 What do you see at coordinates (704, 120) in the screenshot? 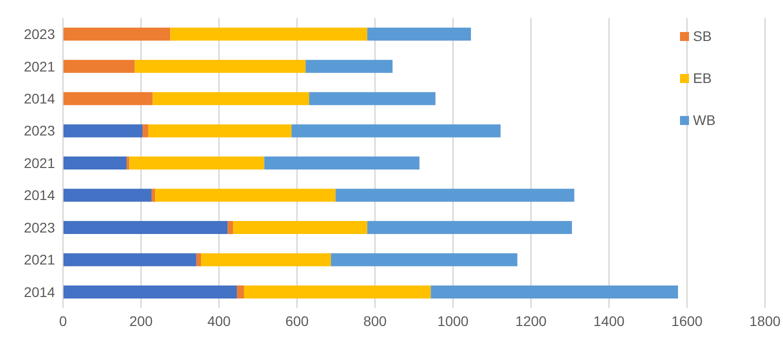
I see `legend-label: WB` at bounding box center [704, 120].